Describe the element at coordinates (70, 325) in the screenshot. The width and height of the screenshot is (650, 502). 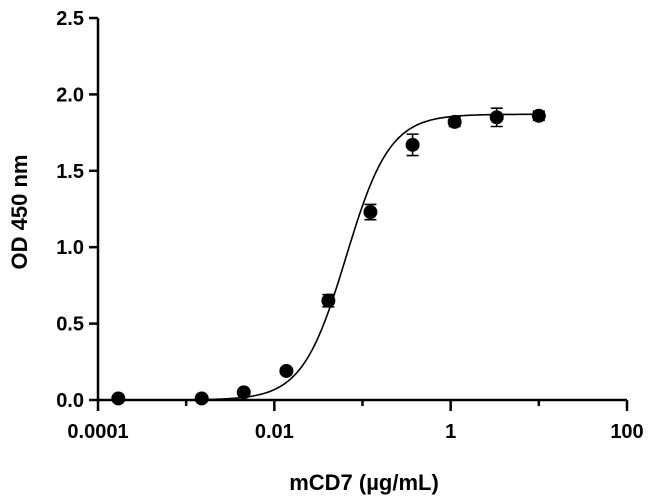
I see `y-tick-label: 0.5` at that location.